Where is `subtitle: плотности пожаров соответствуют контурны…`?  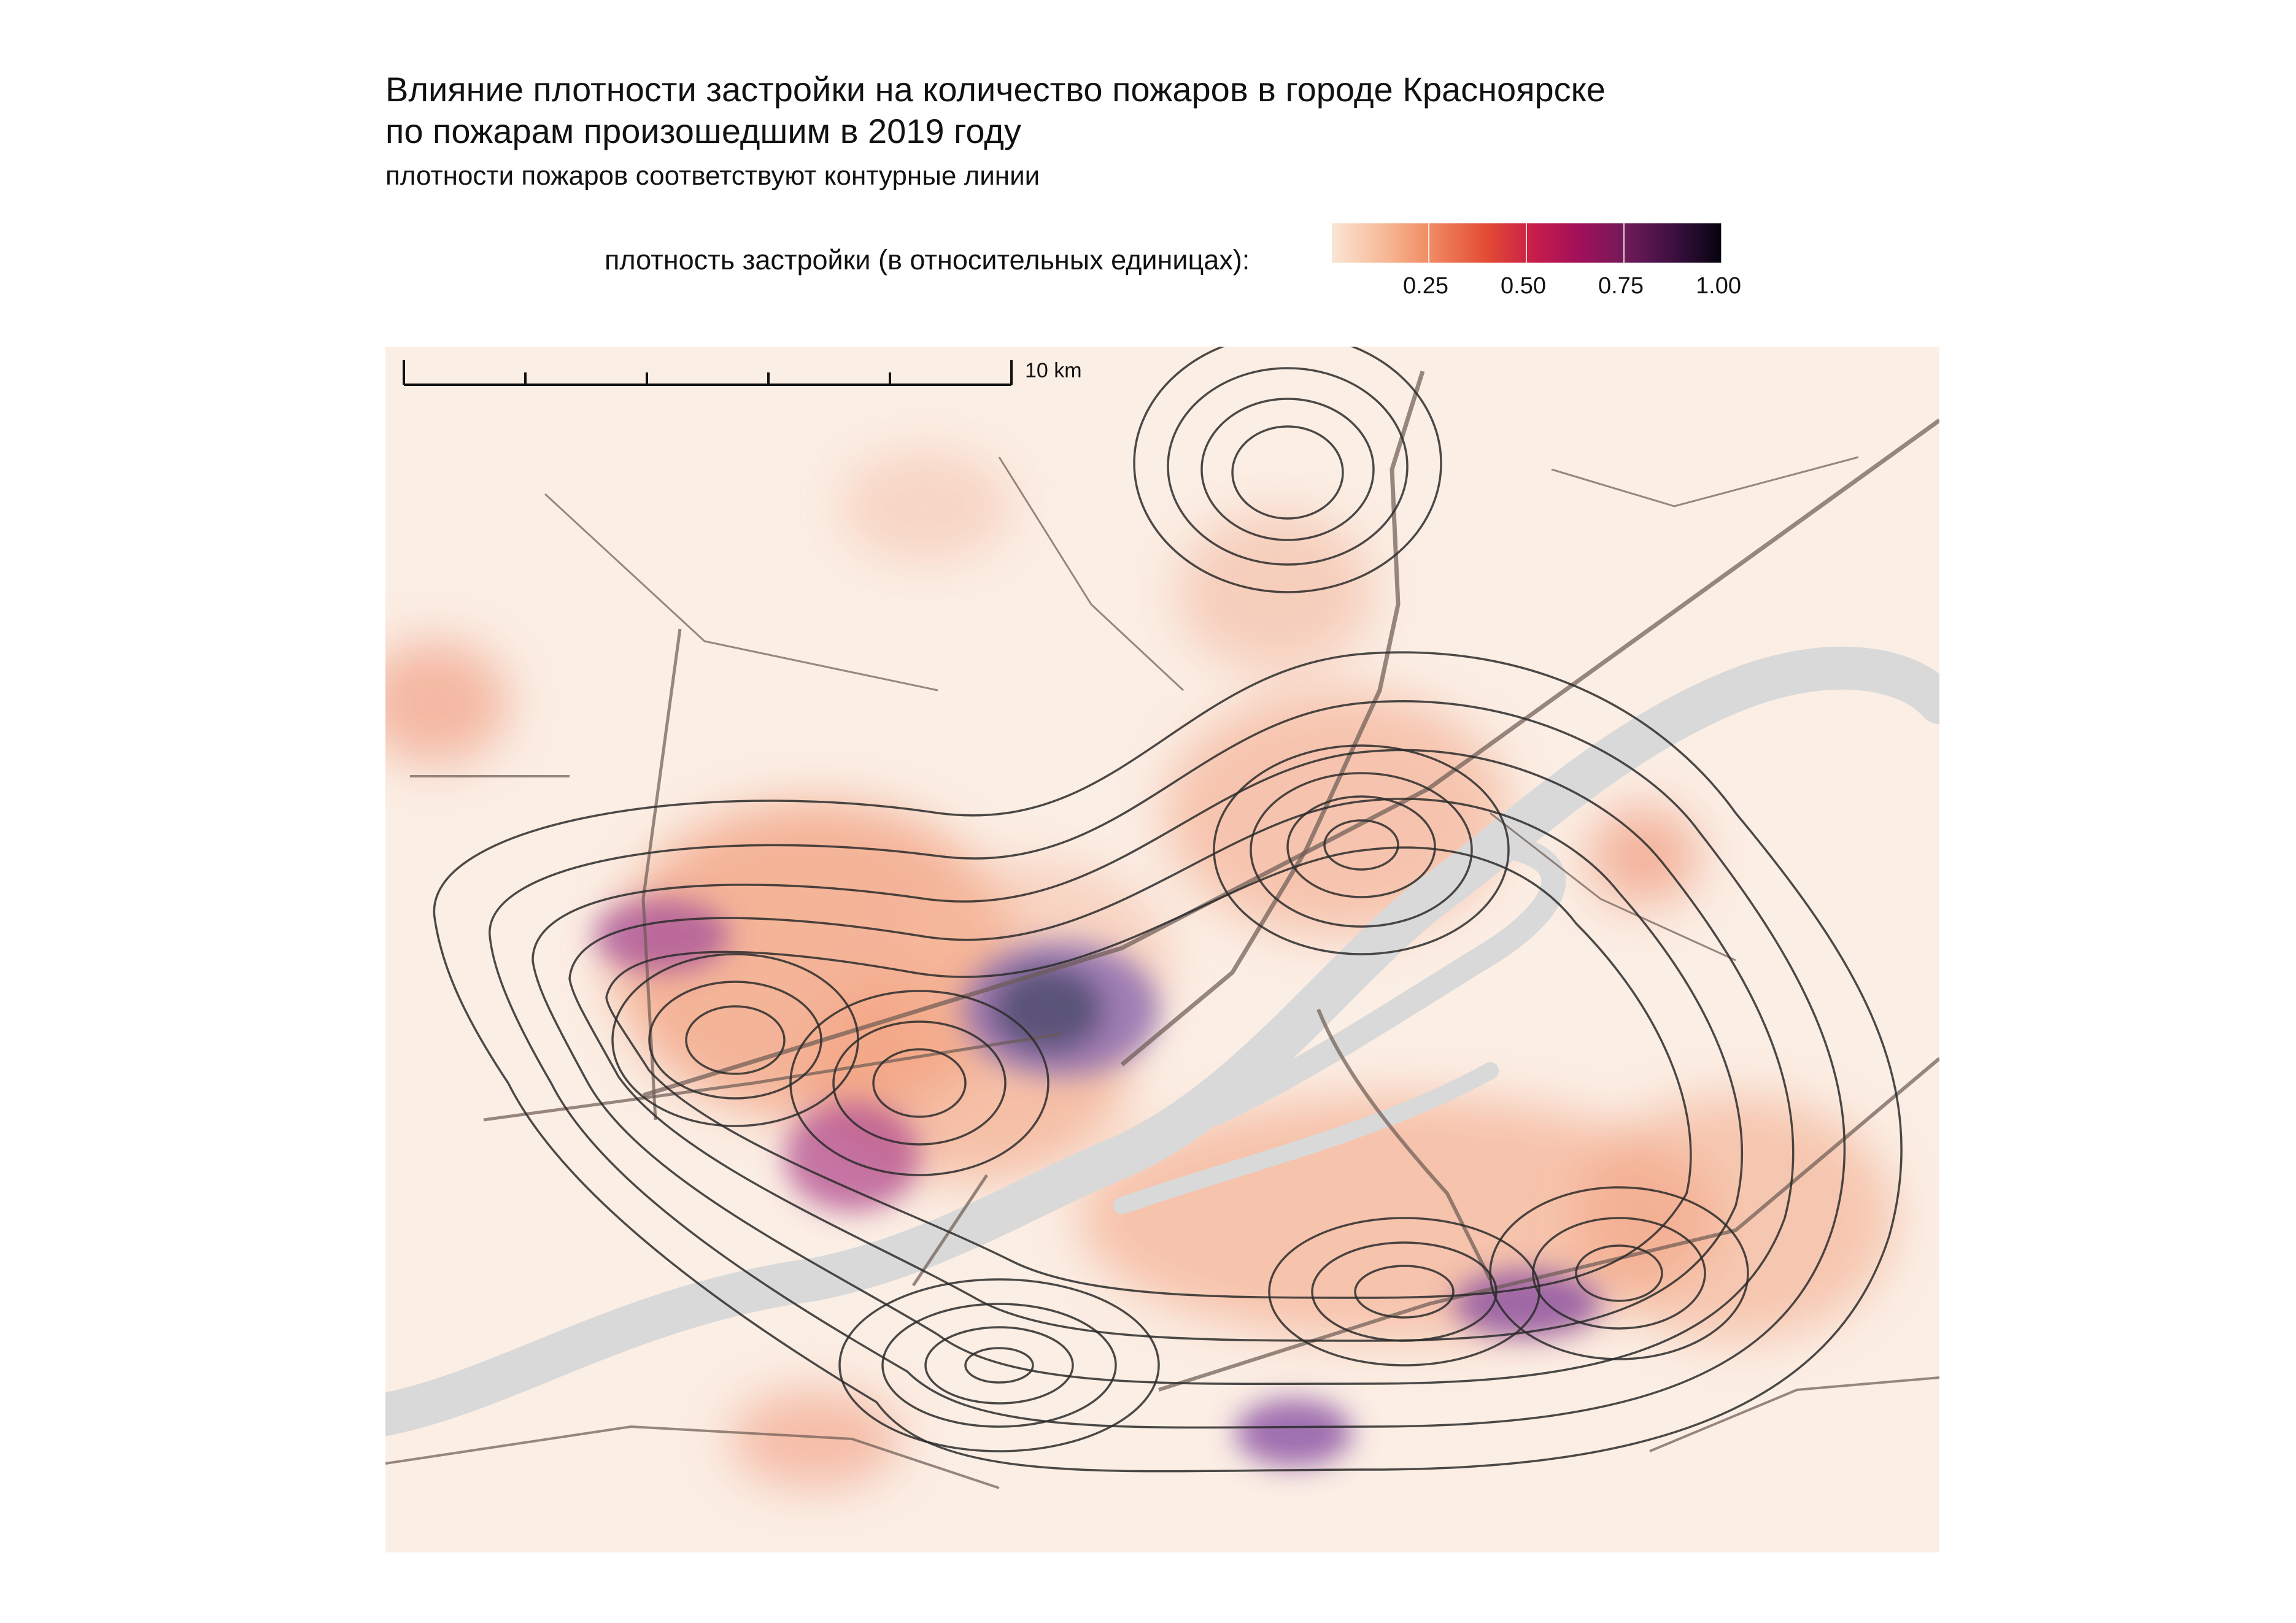 subtitle: плотности пожаров соответствуют контурны… is located at coordinates (712, 176).